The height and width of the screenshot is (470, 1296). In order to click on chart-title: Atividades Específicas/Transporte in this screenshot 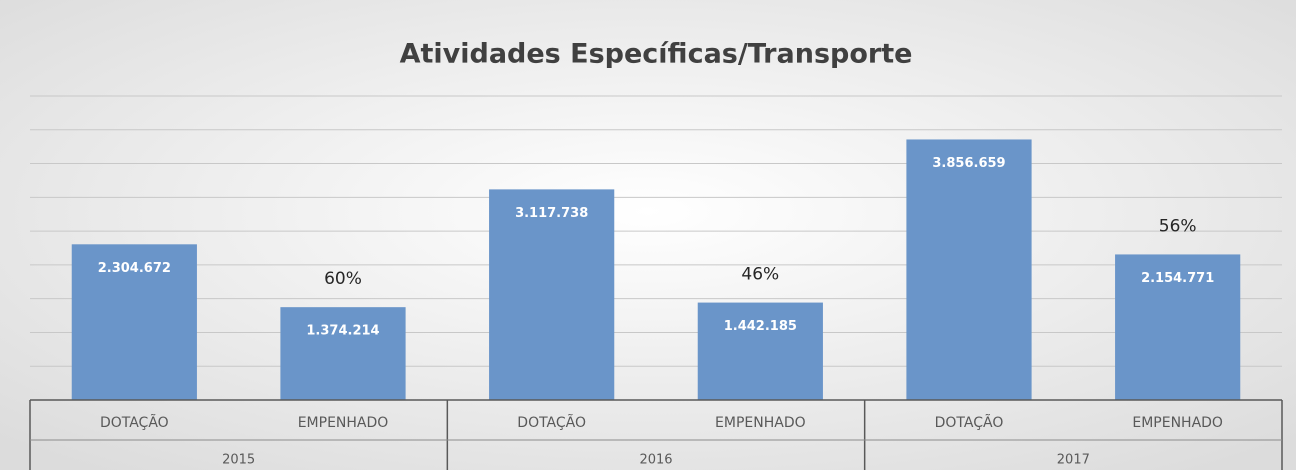, I will do `click(656, 54)`.